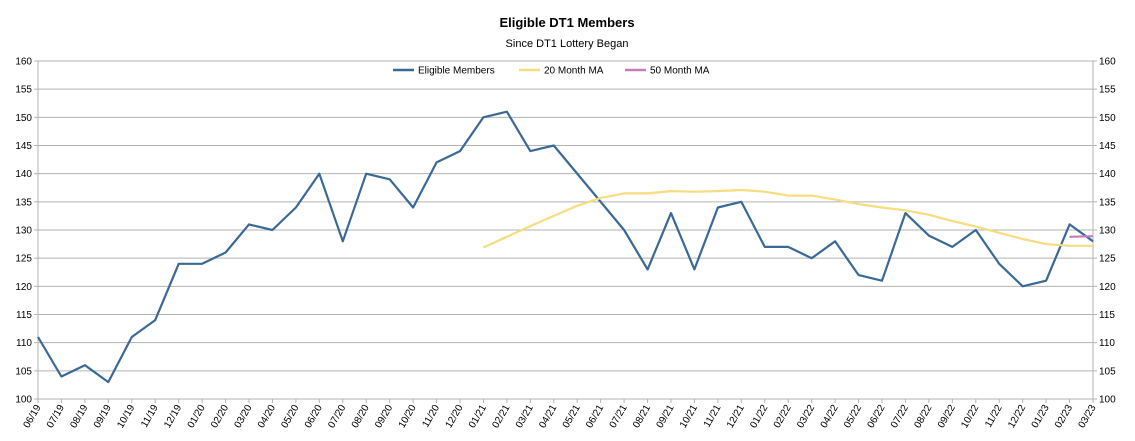 Image resolution: width=1135 pixels, height=441 pixels. Describe the element at coordinates (1064, 417) in the screenshot. I see `x-tick-label: 02/23` at that location.